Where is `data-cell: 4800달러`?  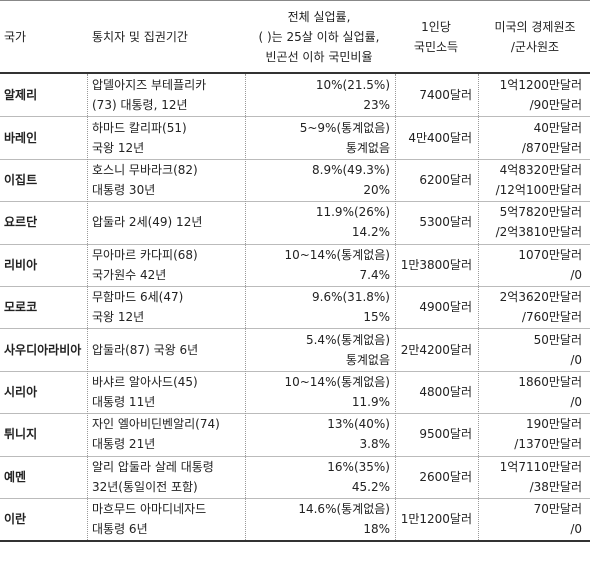
data-cell: 4800달러 is located at coordinates (434, 392).